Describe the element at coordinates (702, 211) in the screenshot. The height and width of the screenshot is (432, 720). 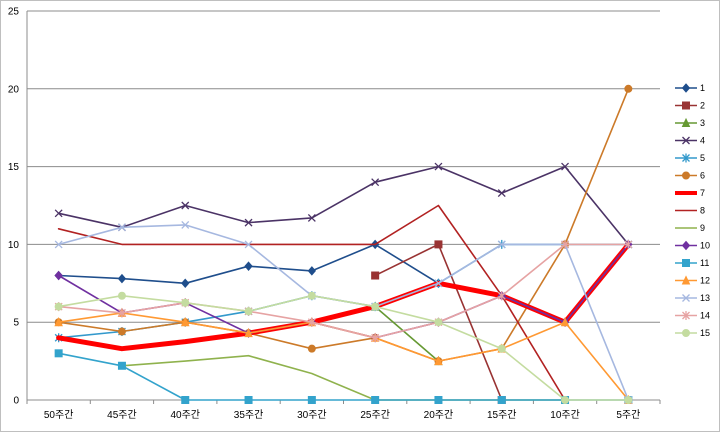
I see `legend-label: 8` at that location.